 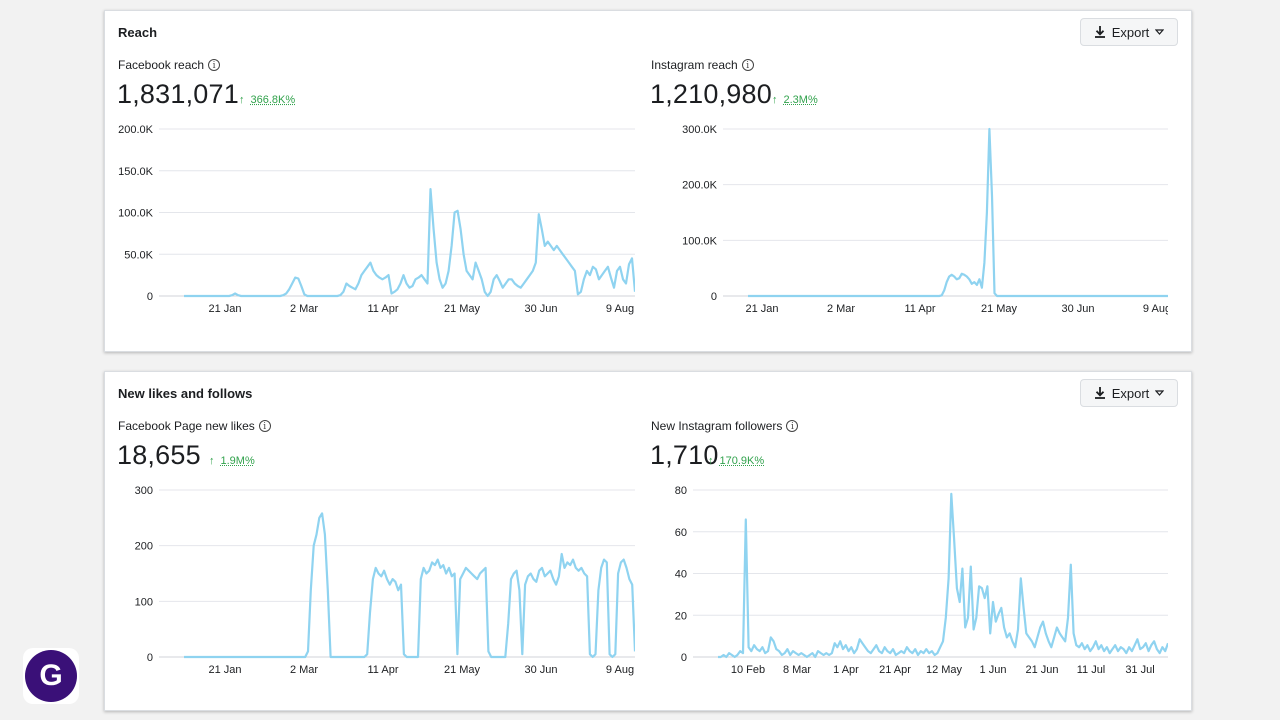 I want to click on y-tick-label: 200, so click(x=144, y=547).